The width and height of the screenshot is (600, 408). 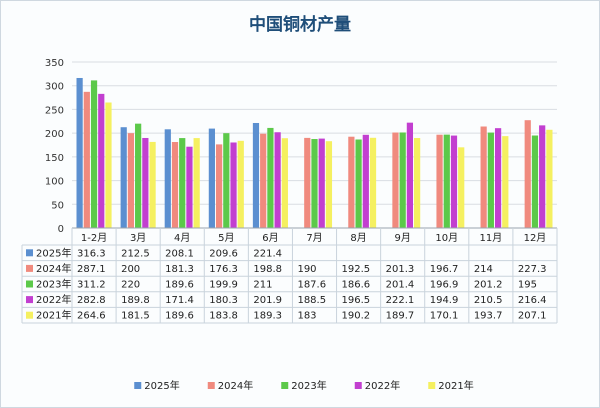 I want to click on table-cell: 196.5, so click(x=356, y=300).